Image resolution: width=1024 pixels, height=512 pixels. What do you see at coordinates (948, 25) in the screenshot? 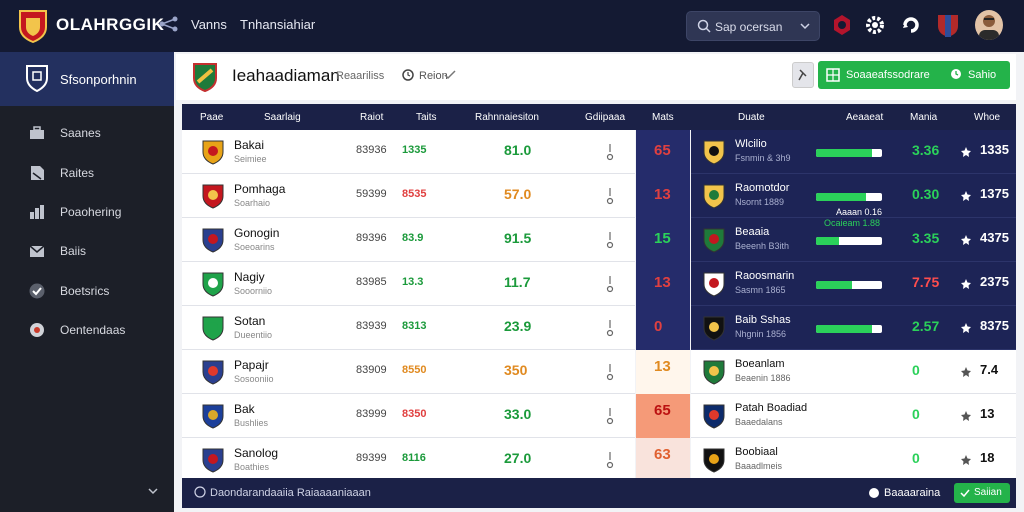
I see `team-badge-icon` at bounding box center [948, 25].